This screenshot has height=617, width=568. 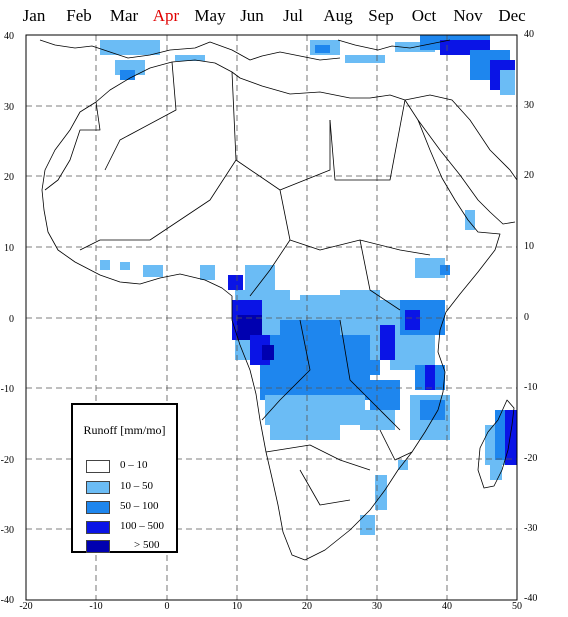 I want to click on lon-tick: 0, so click(x=167, y=606).